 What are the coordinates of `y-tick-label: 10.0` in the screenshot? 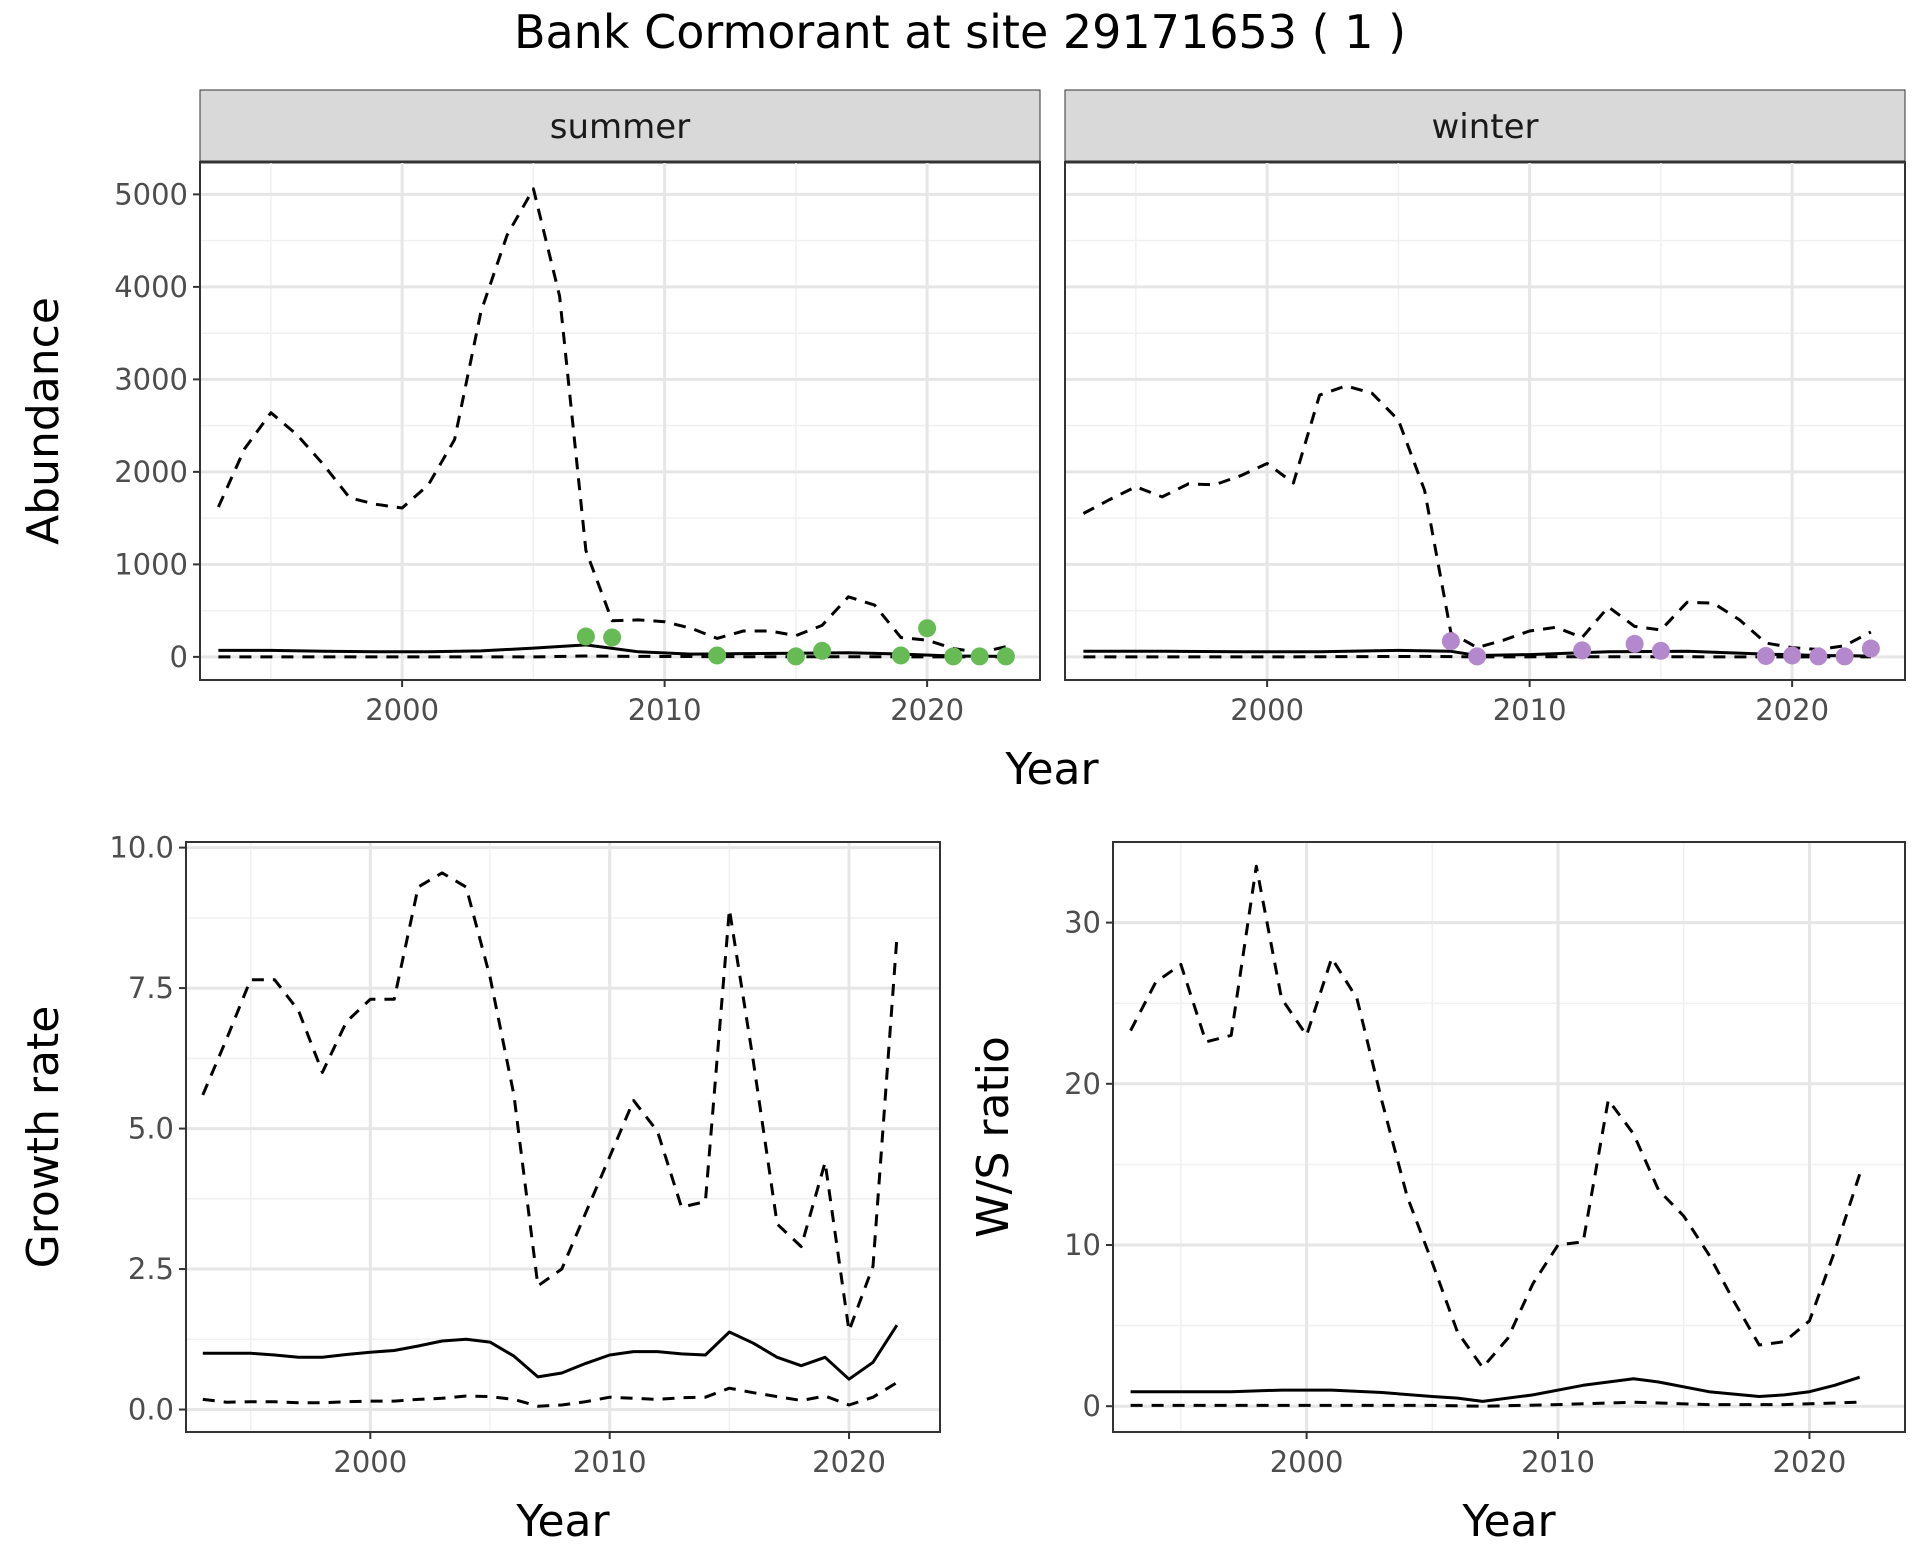 It's located at (141, 848).